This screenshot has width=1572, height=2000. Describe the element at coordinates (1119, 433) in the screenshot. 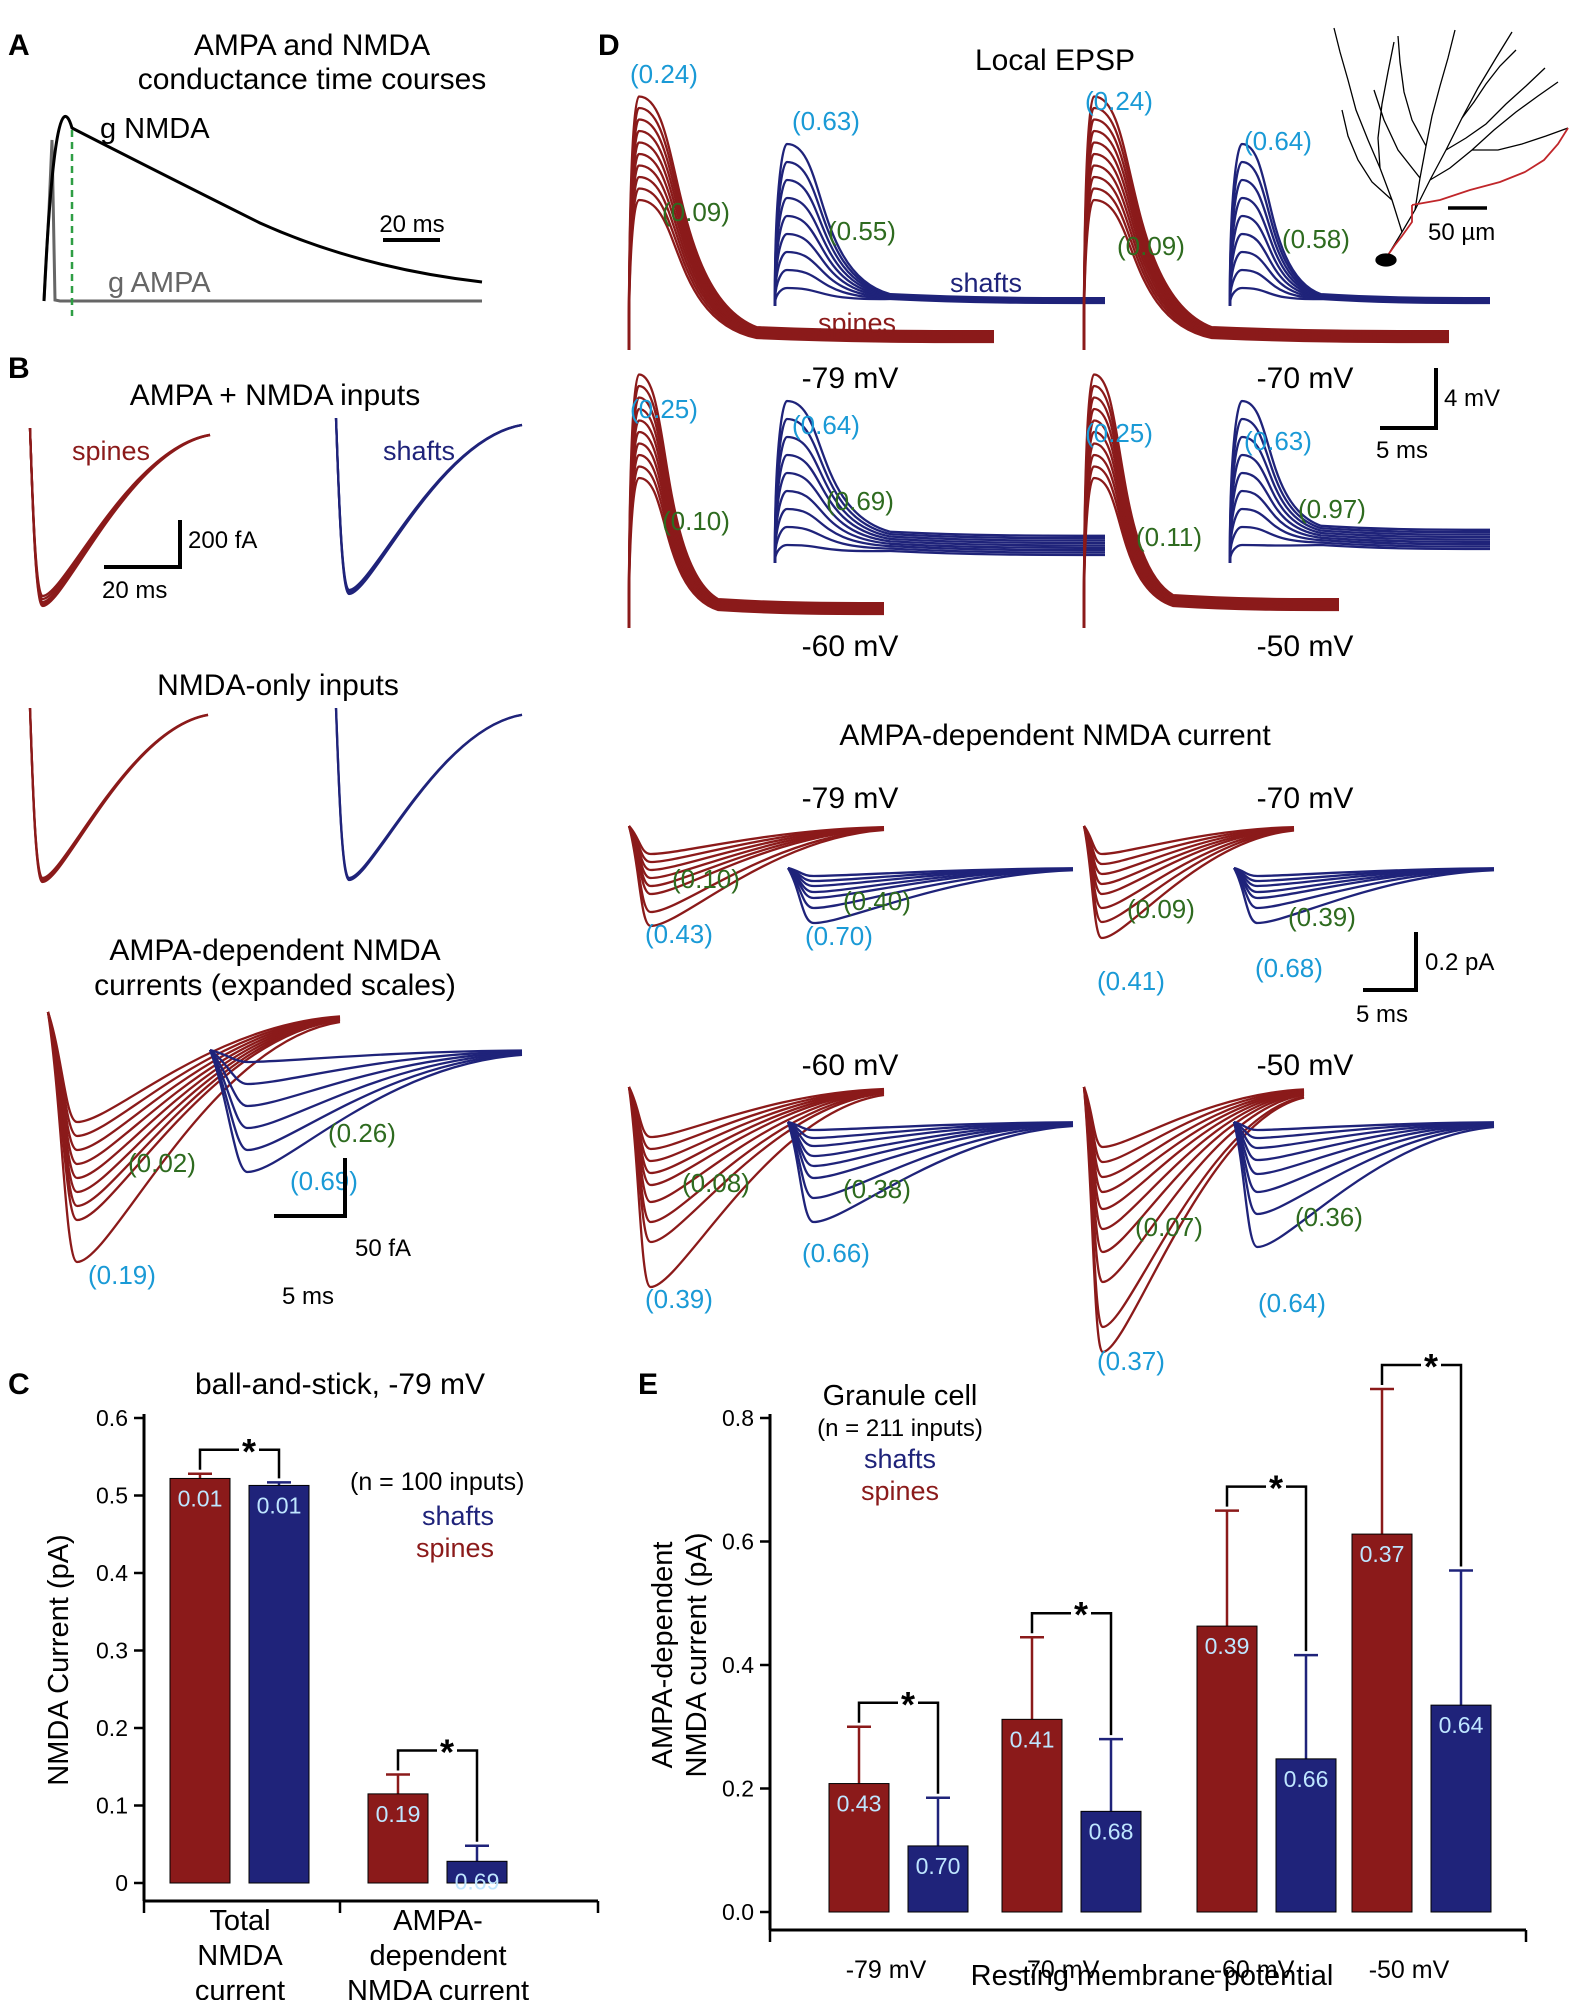

I see `d-epsp-4-spines-blue: (0.25)` at that location.